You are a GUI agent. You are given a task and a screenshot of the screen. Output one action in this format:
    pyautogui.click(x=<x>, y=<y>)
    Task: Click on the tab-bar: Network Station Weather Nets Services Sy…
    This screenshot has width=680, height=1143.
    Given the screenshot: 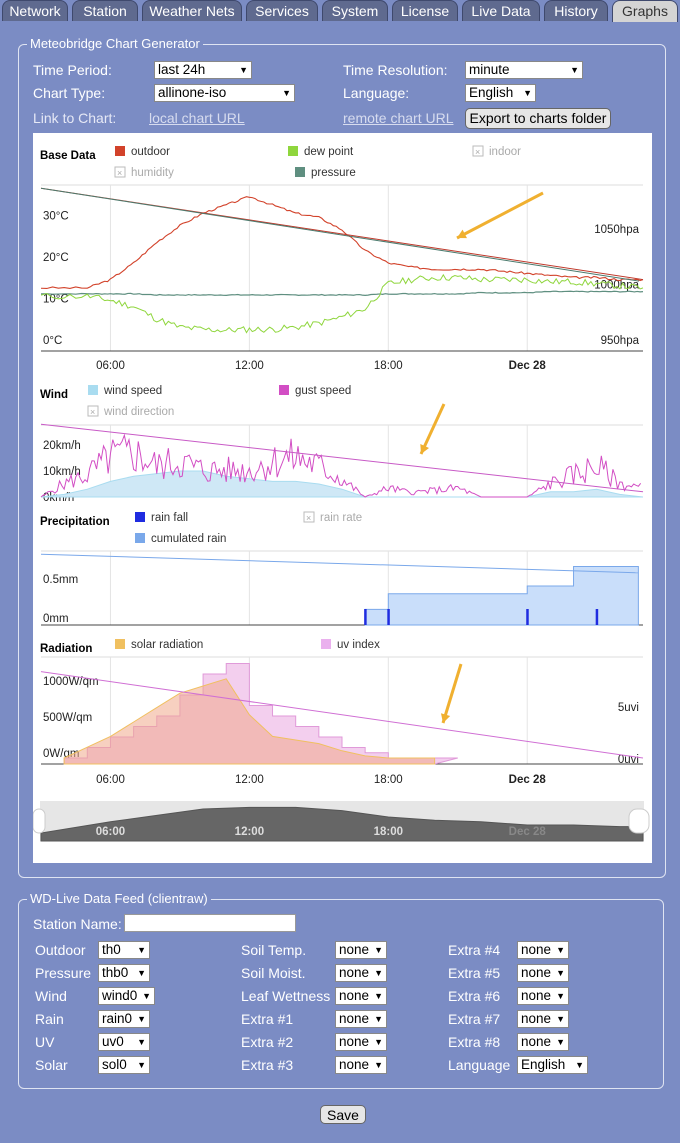 What is the action you would take?
    pyautogui.click(x=340, y=11)
    